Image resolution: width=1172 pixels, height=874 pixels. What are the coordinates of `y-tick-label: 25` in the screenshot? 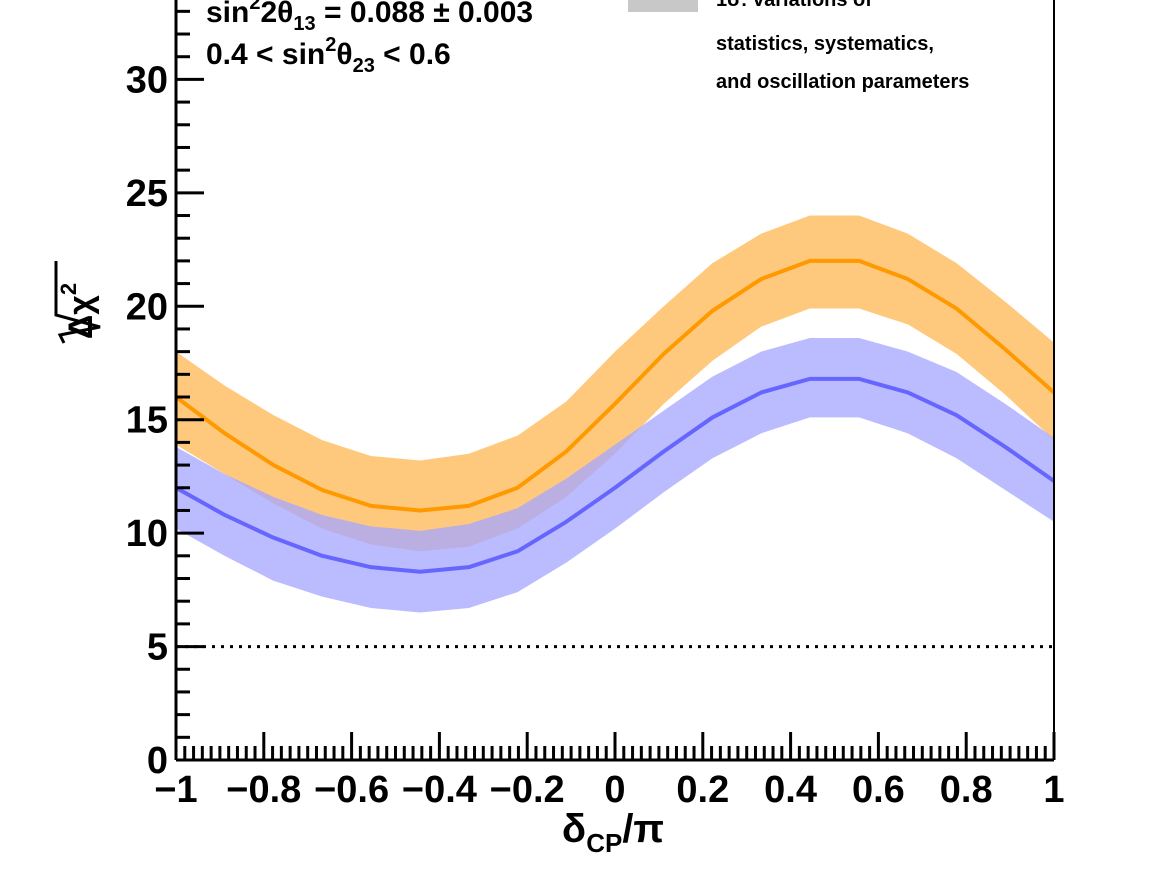 It's located at (147, 194).